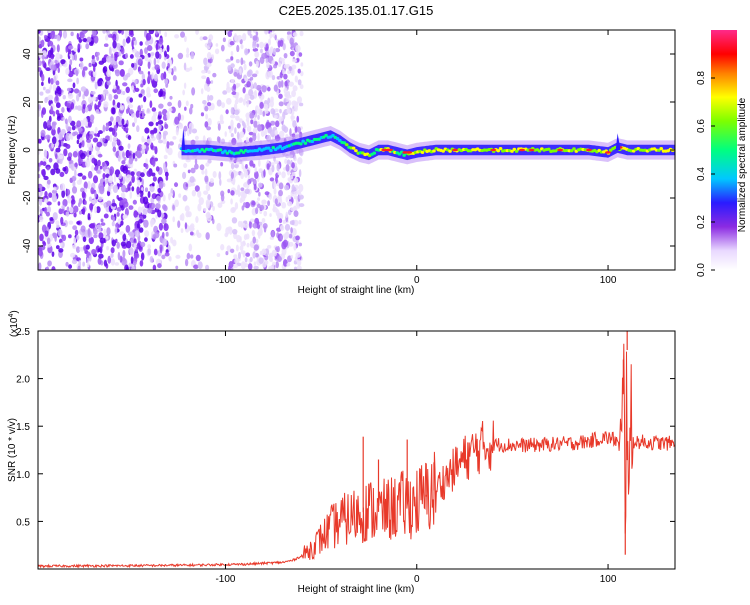 The width and height of the screenshot is (750, 605). I want to click on ridge-hotspot, so click(521, 150).